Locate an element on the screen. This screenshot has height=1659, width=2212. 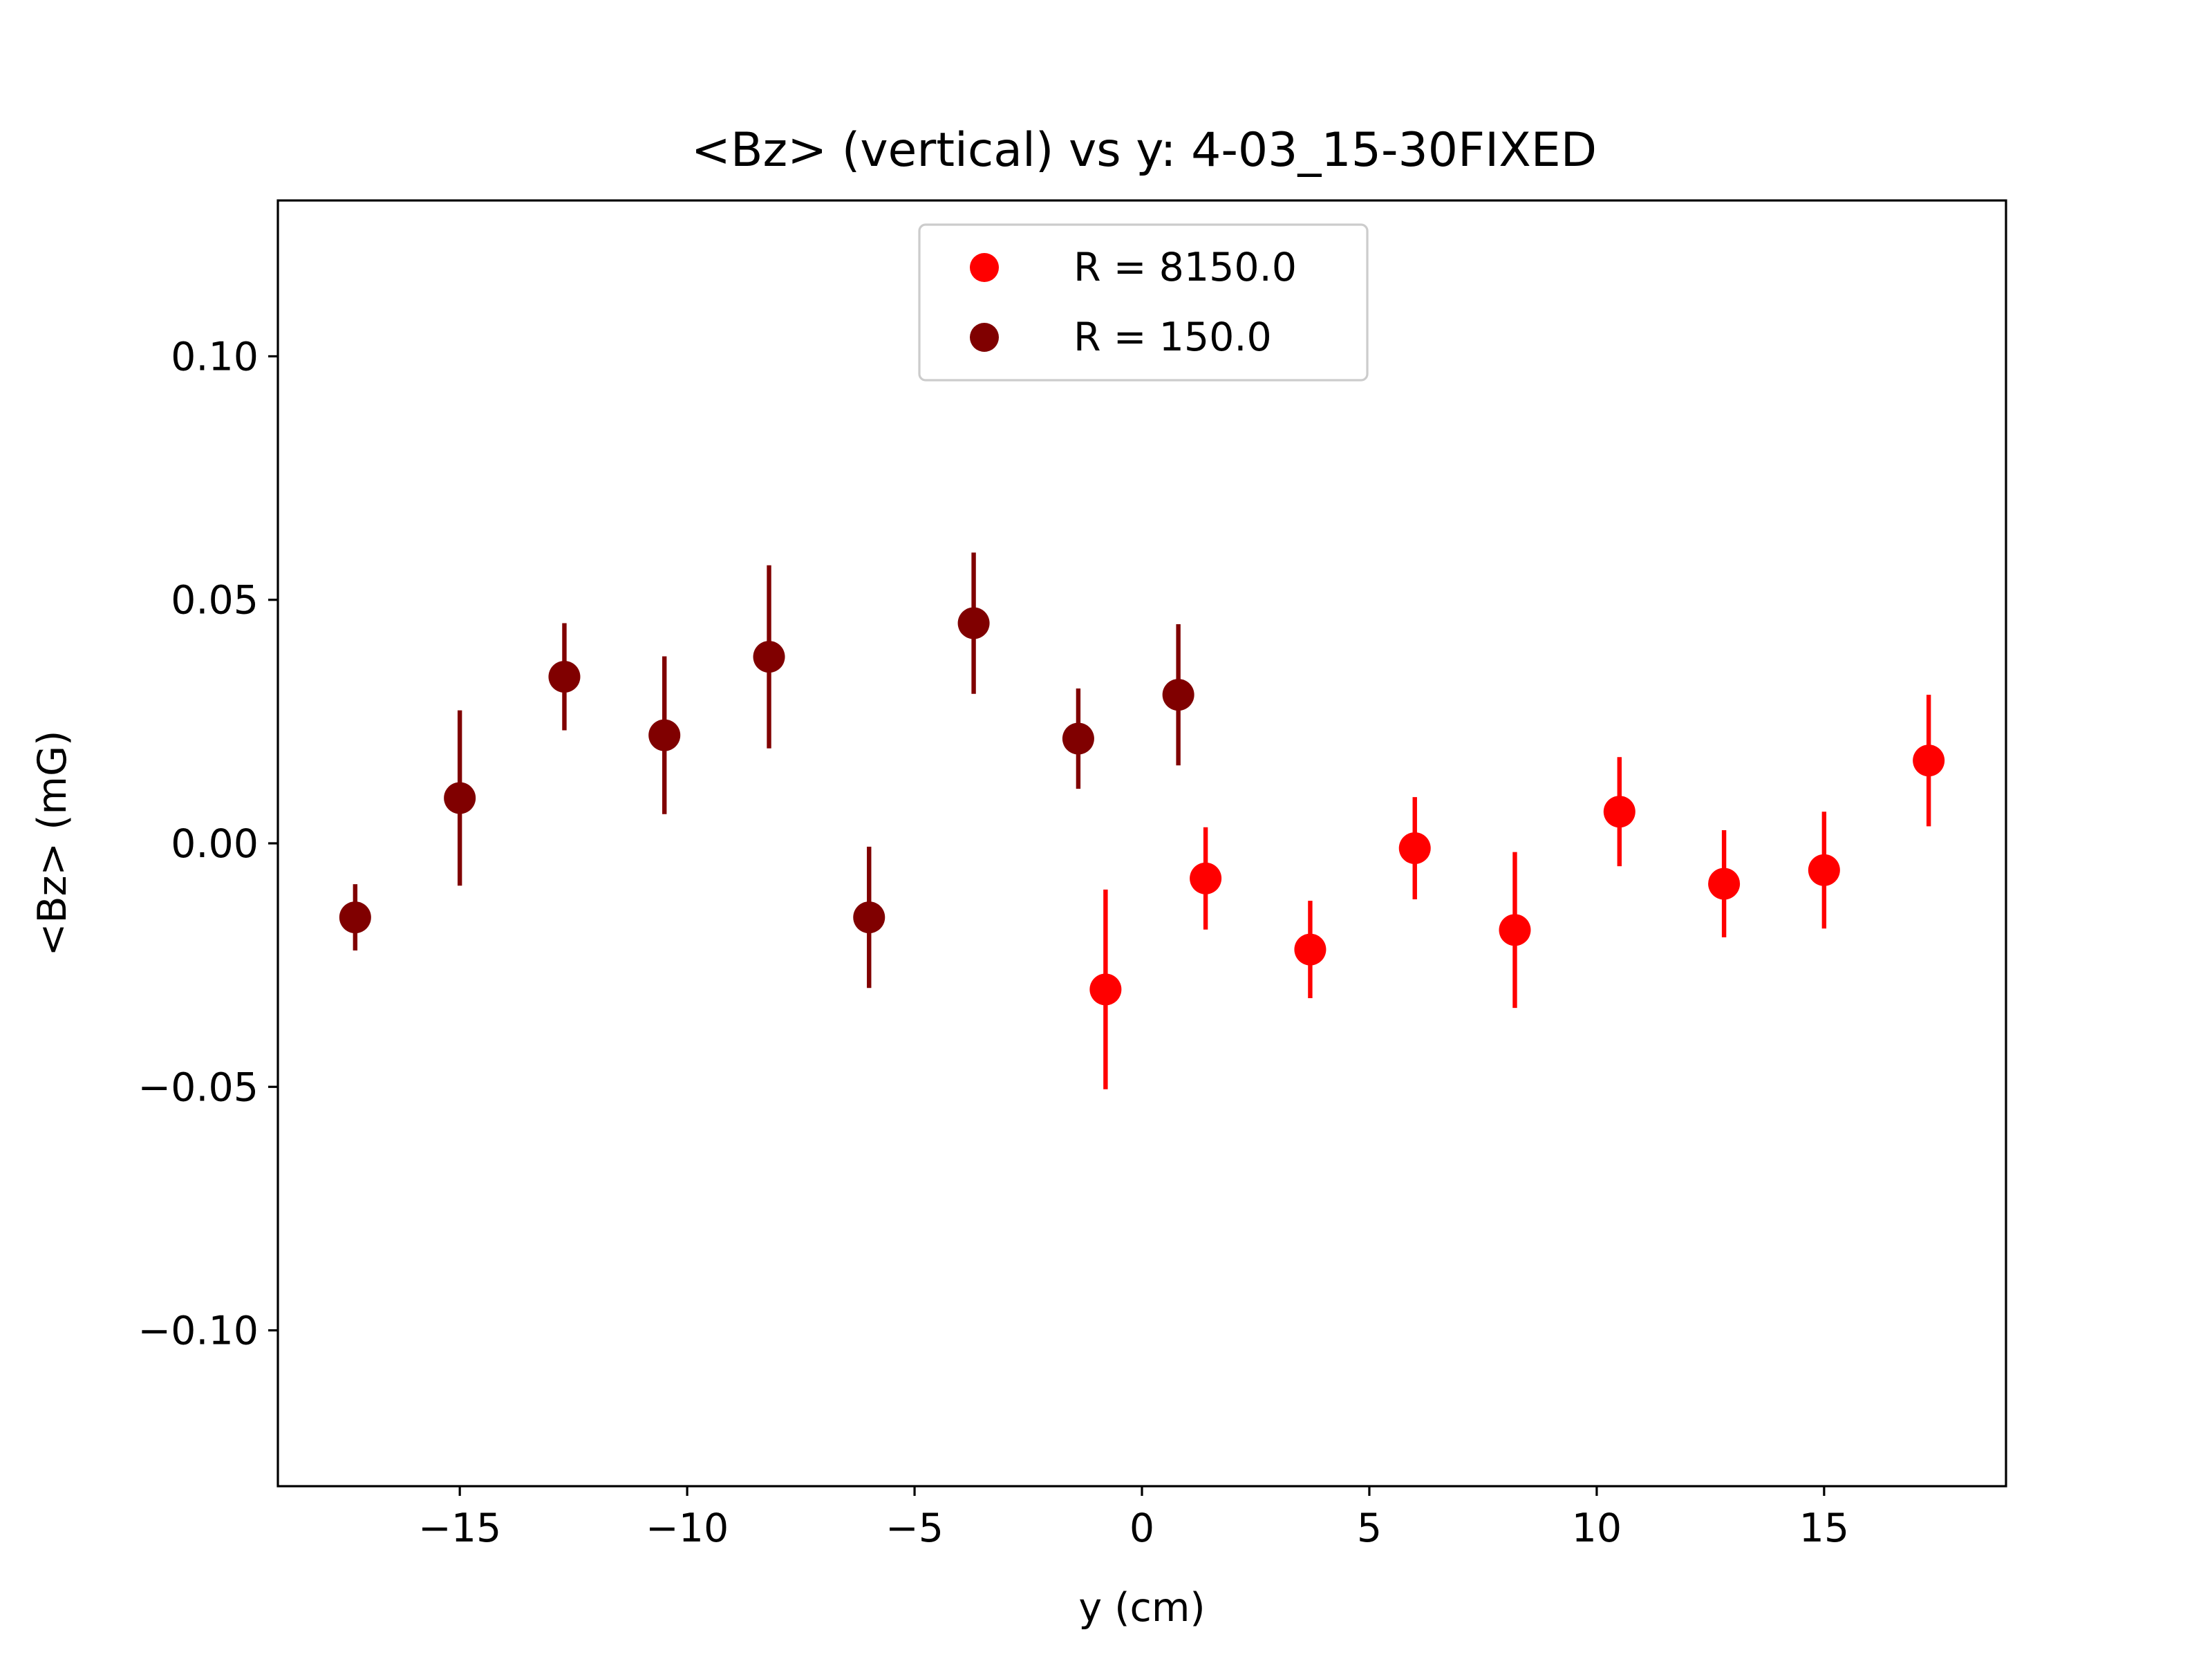
legend-marker-r150 is located at coordinates (985, 337).